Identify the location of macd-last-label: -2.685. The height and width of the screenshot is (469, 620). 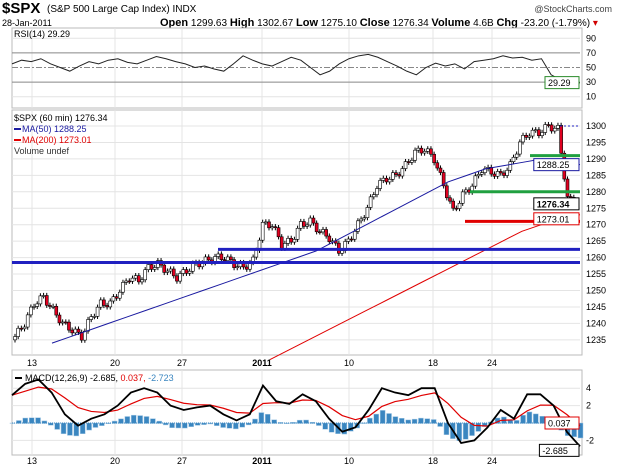
(555, 451).